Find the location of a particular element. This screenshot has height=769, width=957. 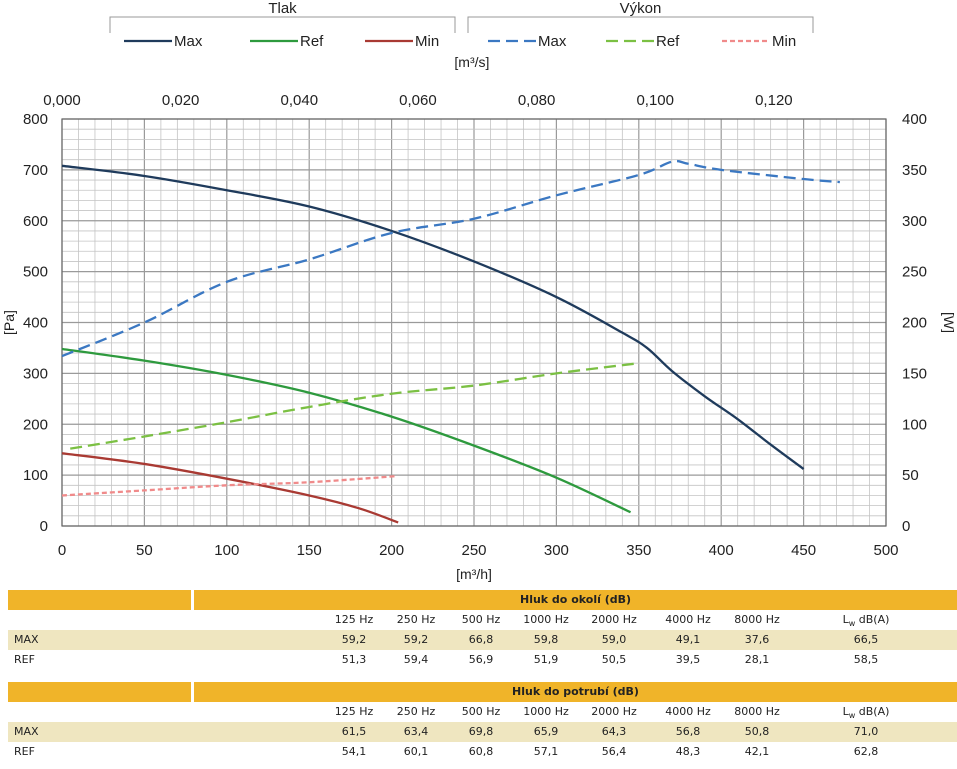

table-title: Hluk do potrubí (dB) is located at coordinates (575, 691).